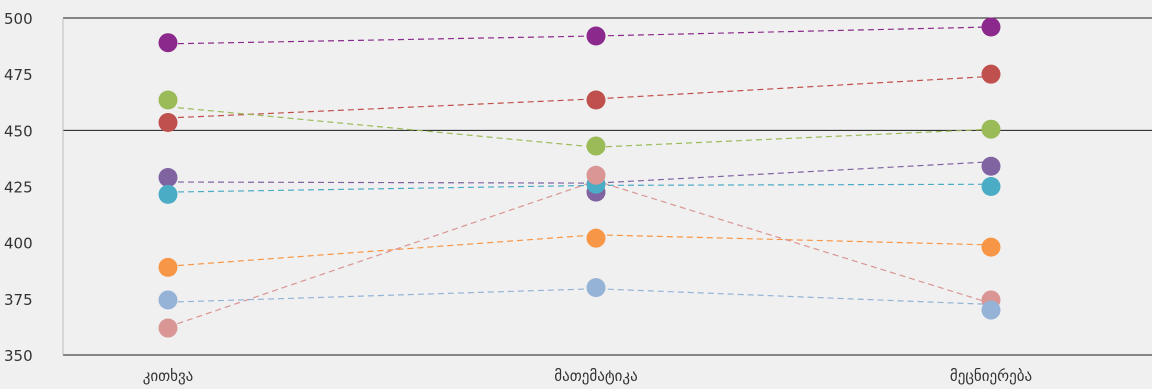 This screenshot has height=389, width=1152. What do you see at coordinates (991, 376) in the screenshot?
I see `x-tick-label: მეცნიერება` at bounding box center [991, 376].